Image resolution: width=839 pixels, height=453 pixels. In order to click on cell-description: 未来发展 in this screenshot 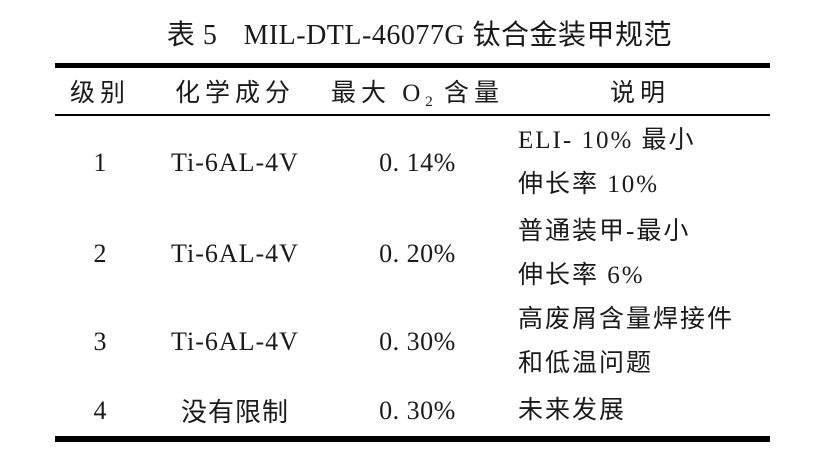, I will do `click(640, 412)`.